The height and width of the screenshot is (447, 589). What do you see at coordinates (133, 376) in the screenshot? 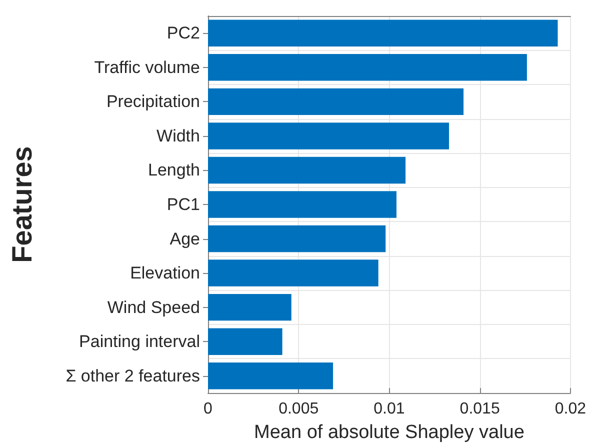
I see `y-tick-label: Σ other 2 features` at bounding box center [133, 376].